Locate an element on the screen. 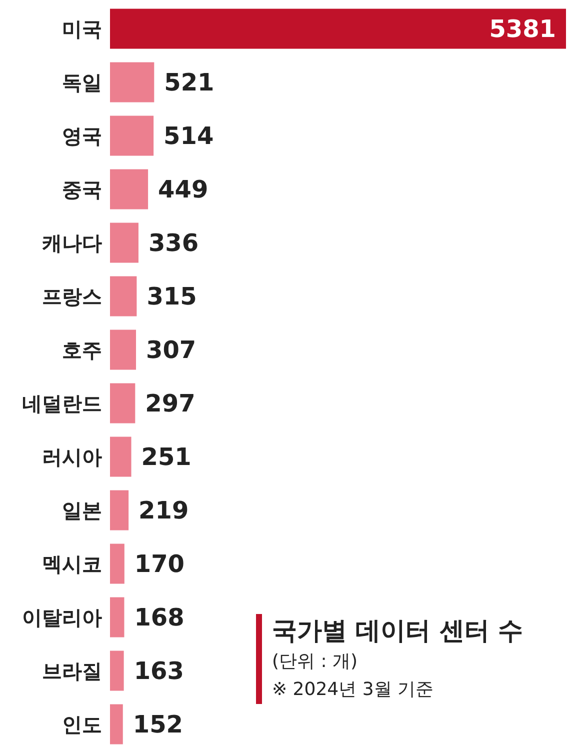 The height and width of the screenshot is (753, 570). data-label: 152 is located at coordinates (157, 724).